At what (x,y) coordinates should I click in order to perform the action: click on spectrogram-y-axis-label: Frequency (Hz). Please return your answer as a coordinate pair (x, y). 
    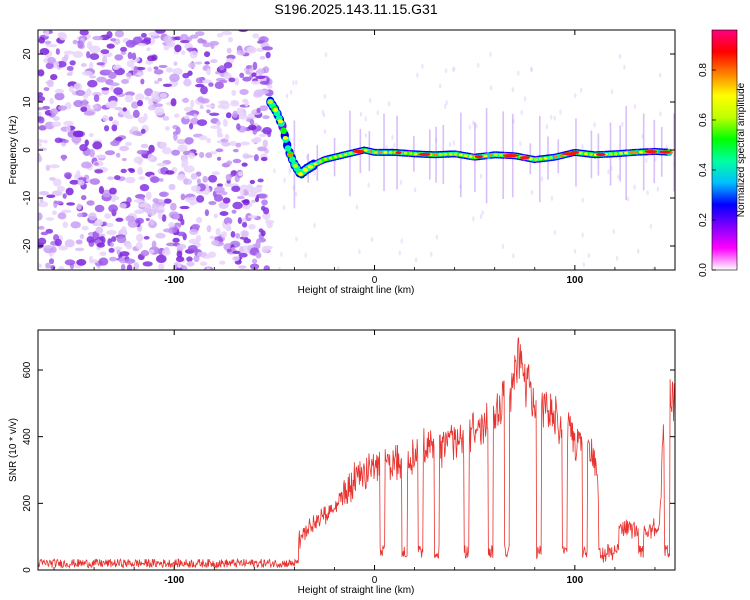
    Looking at the image, I should click on (13, 150).